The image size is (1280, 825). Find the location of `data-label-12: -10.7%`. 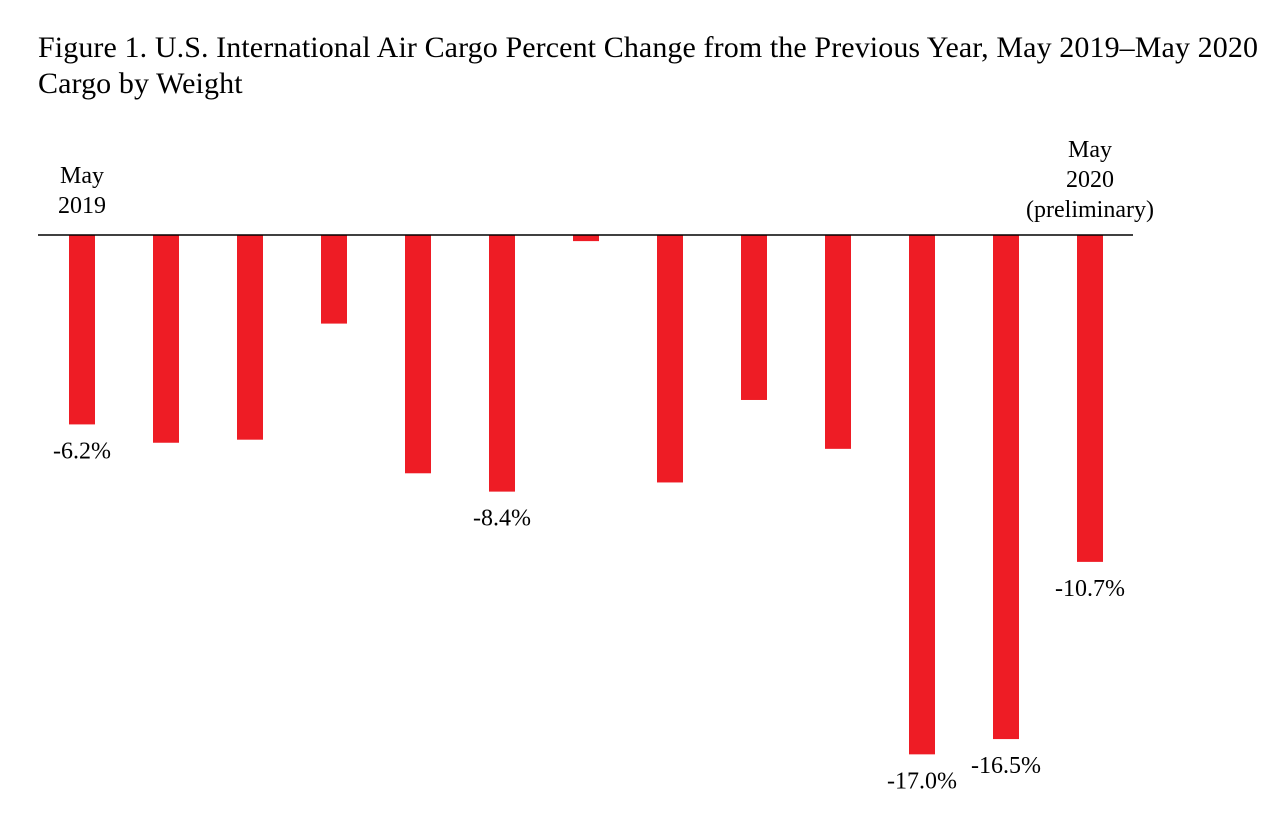

data-label-12: -10.7% is located at coordinates (1090, 589).